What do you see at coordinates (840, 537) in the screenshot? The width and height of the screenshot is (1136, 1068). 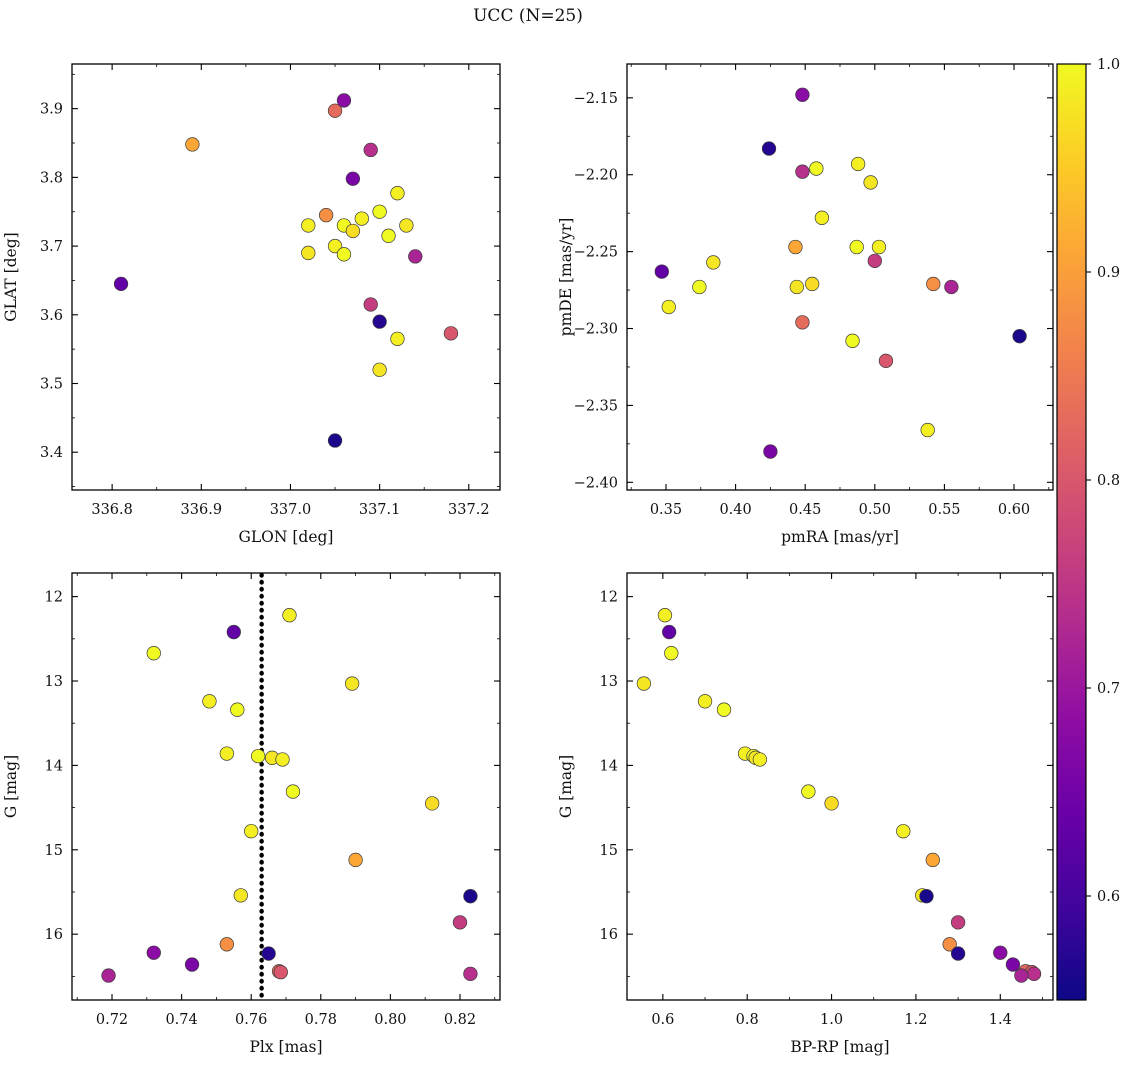 I see `x-axis-label: pmRA [mas/yr]` at bounding box center [840, 537].